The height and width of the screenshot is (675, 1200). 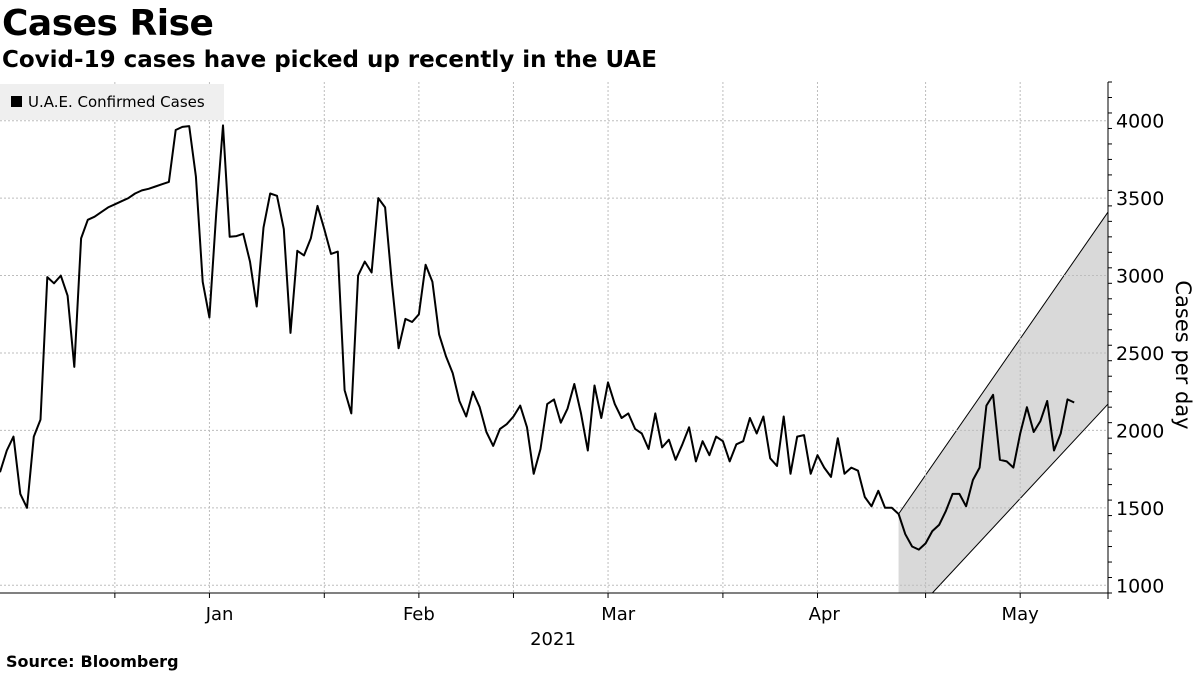 I want to click on x-axis-year-label: 2021, so click(x=553, y=639).